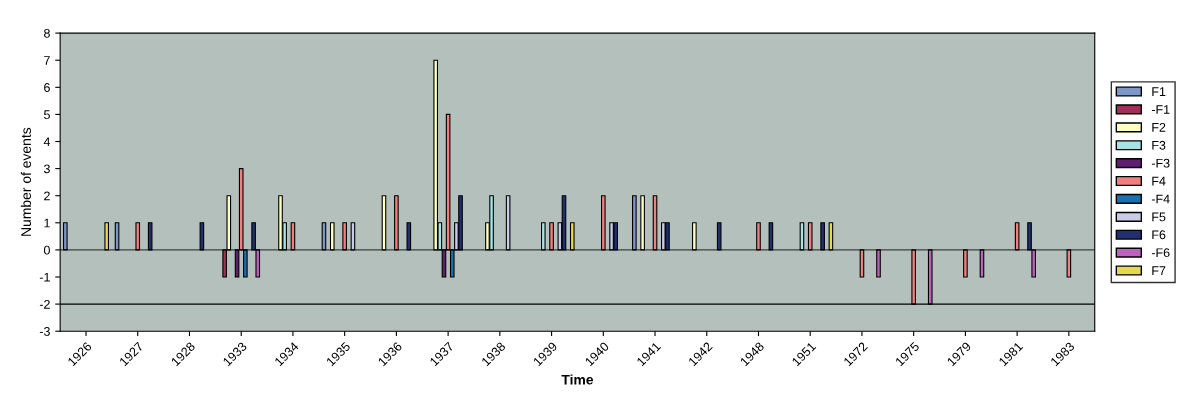 The image size is (1203, 414). Describe the element at coordinates (26, 181) in the screenshot. I see `y-axis-title: Number of events` at that location.